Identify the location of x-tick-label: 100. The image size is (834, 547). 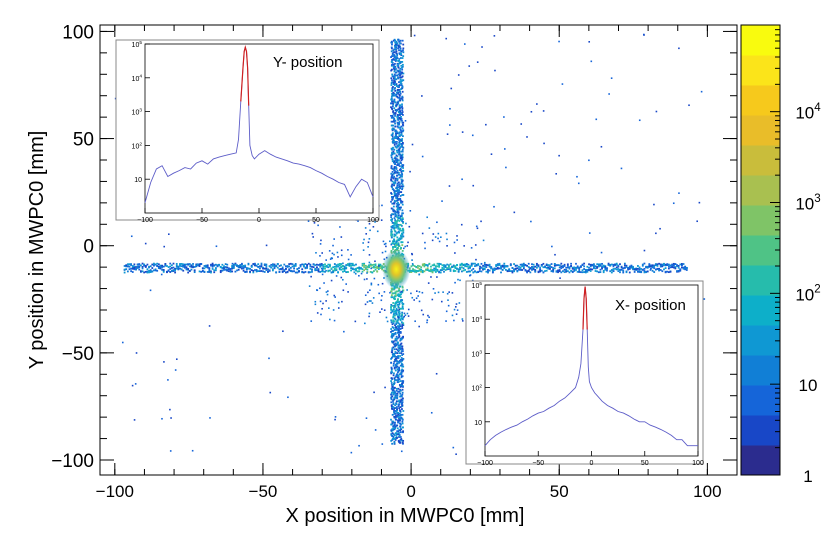
(707, 491).